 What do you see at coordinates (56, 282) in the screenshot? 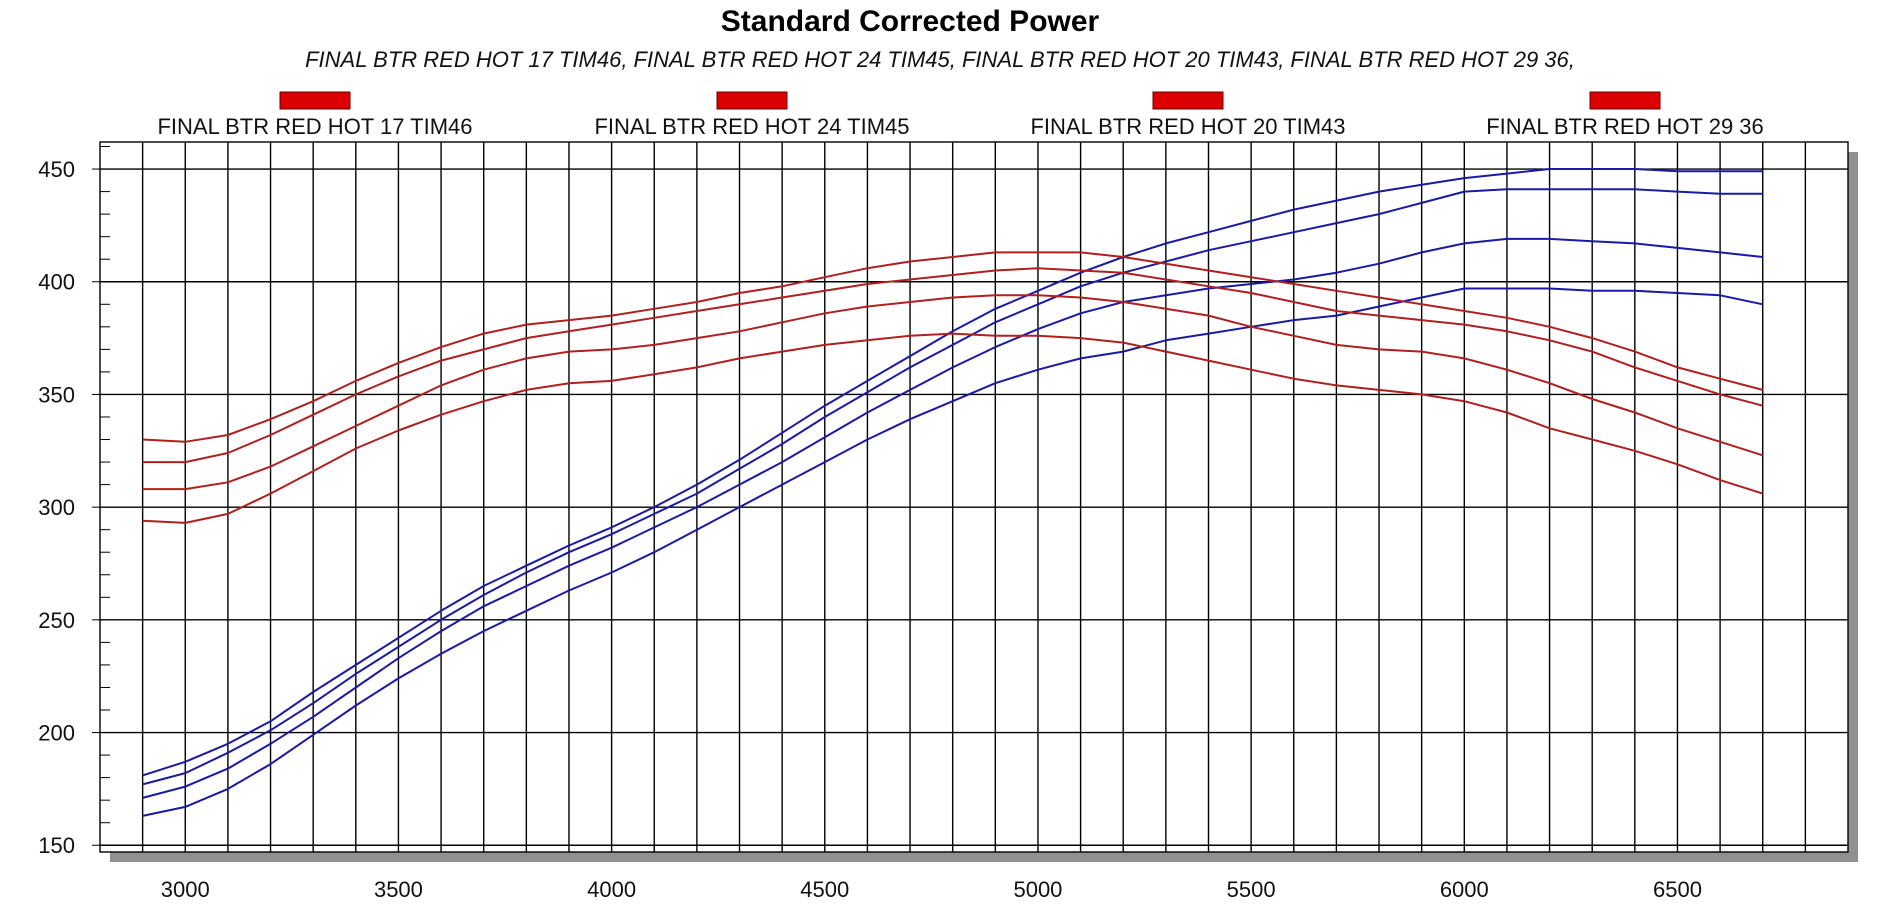
I see `y-tick-label: 400` at bounding box center [56, 282].